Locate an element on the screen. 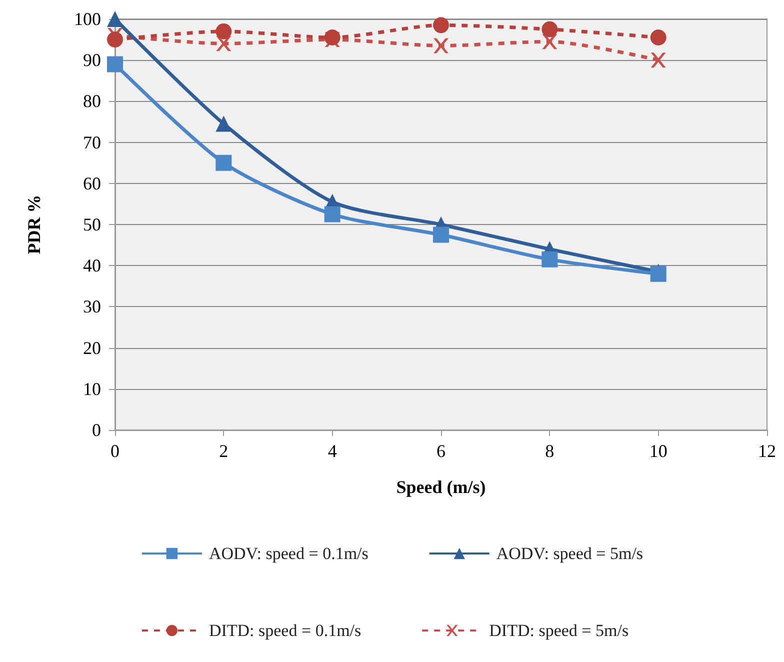 The width and height of the screenshot is (784, 662). x-axis-title: Speed (m/s) is located at coordinates (441, 487).